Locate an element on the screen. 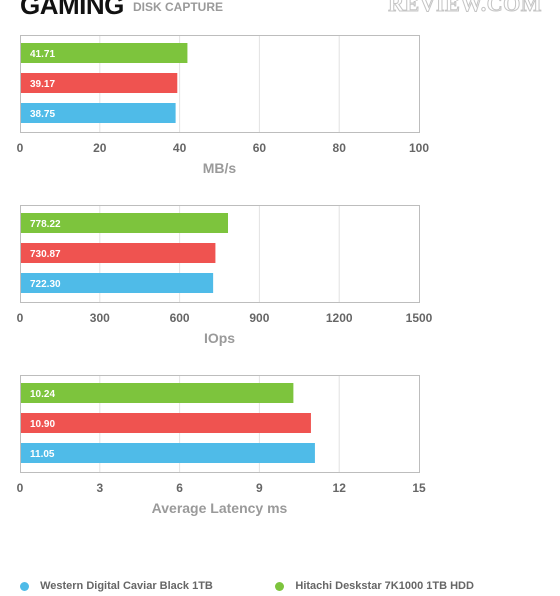 Image resolution: width=560 pixels, height=596 pixels. x-tick-label: 9 is located at coordinates (259, 488).